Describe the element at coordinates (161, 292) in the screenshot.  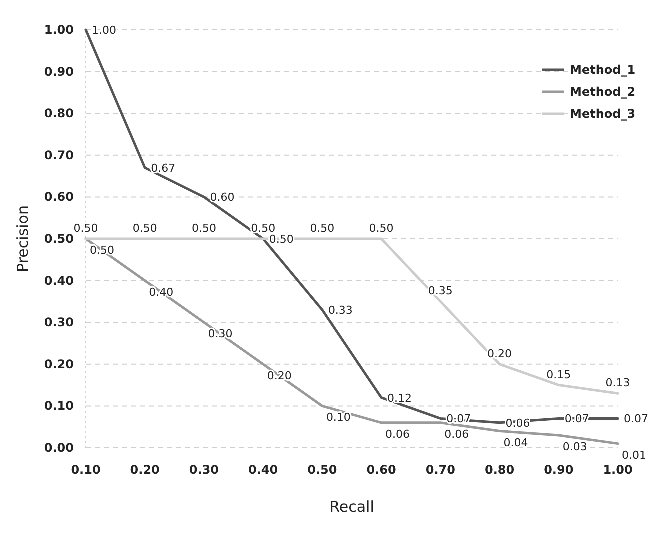
I see `data-label: 0.40` at that location.